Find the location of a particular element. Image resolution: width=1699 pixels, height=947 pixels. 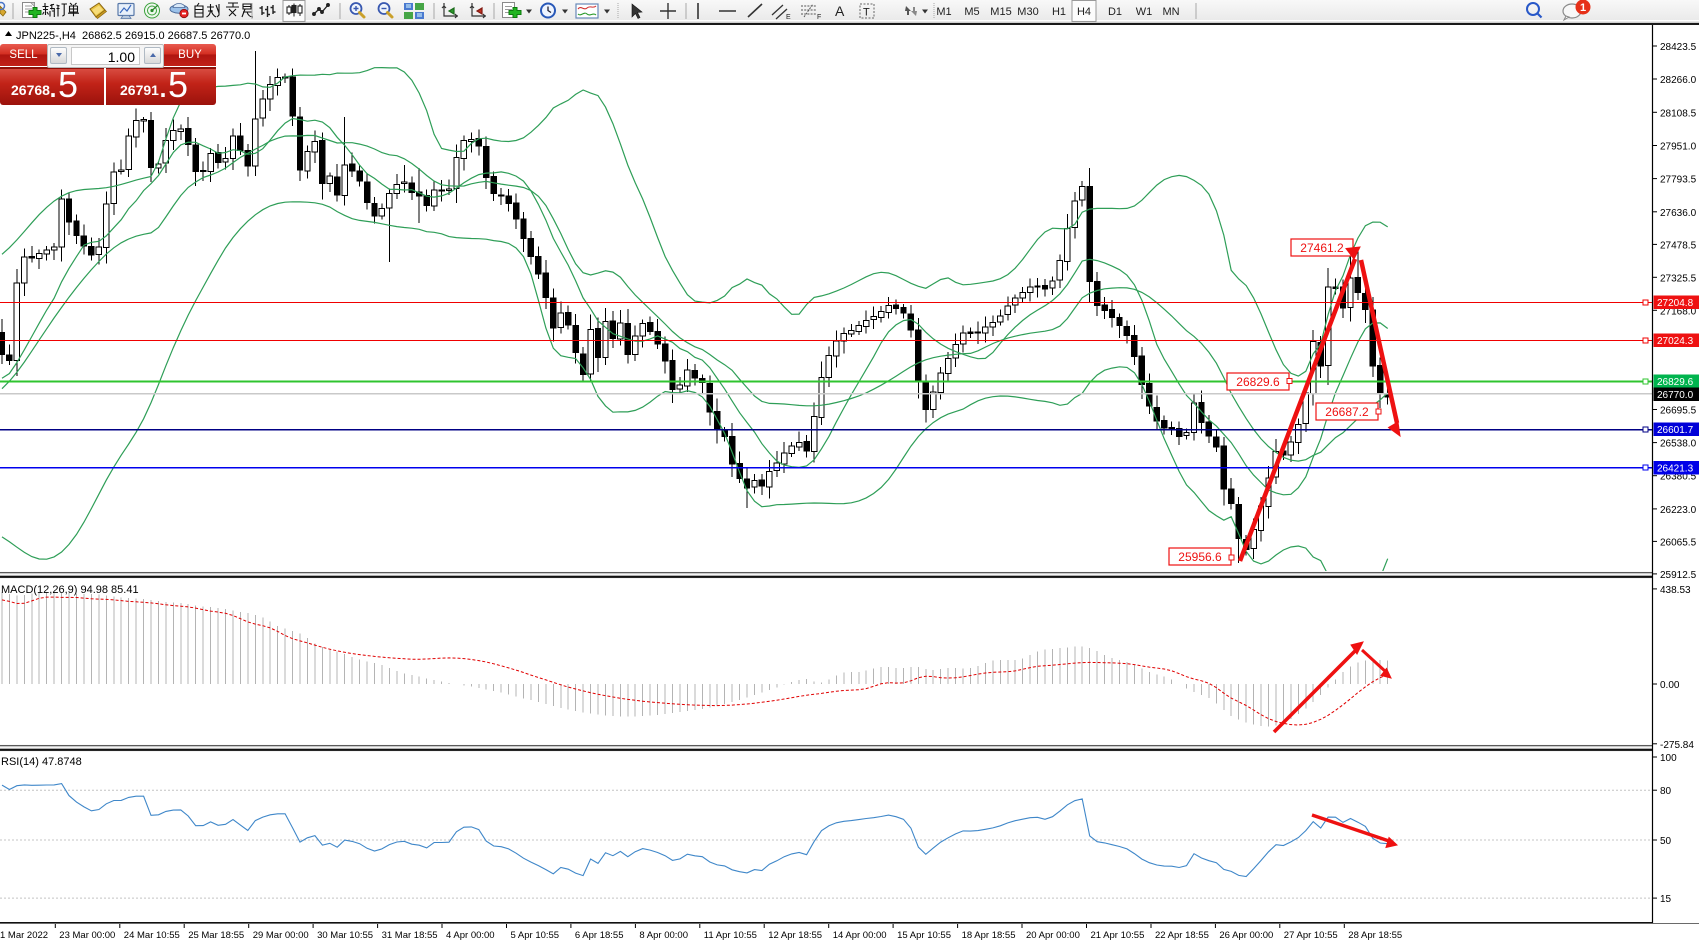

svg-text: 438.53 is located at coordinates (1675, 590).